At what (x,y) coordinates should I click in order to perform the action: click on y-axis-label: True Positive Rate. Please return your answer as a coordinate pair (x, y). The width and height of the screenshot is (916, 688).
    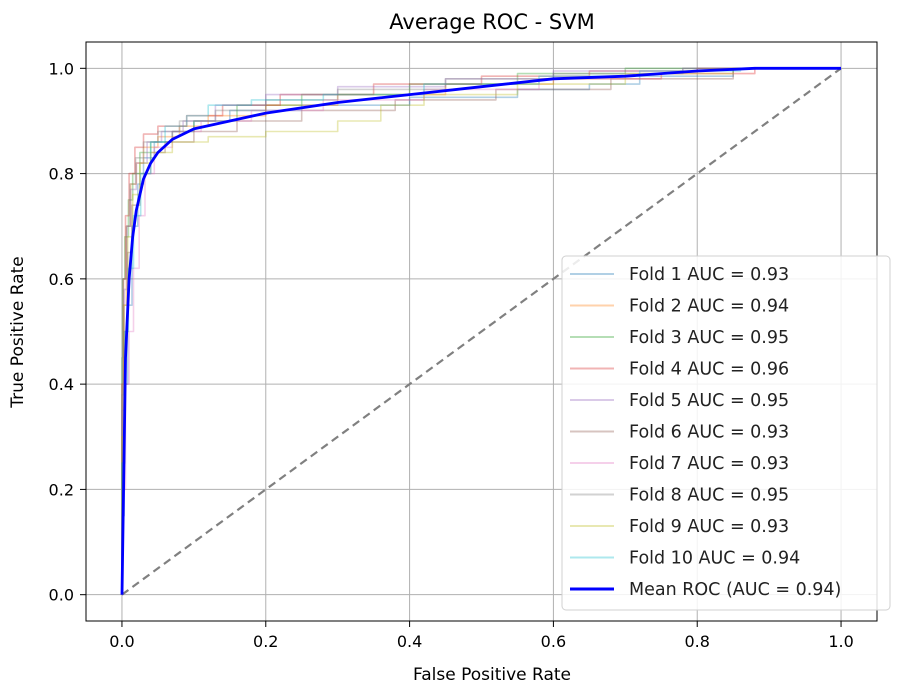
    Looking at the image, I should click on (18, 332).